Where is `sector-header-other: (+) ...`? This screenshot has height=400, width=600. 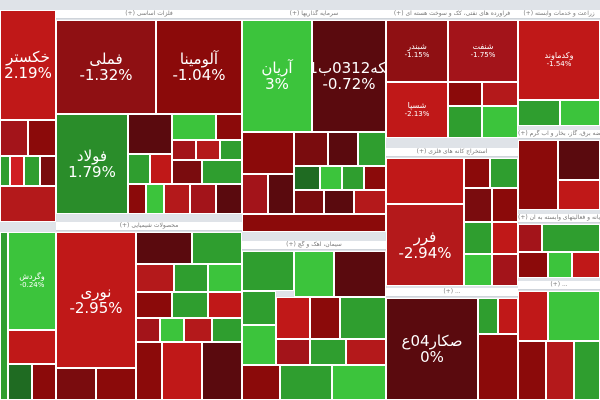 sector-header-other: (+) ... is located at coordinates (452, 292).